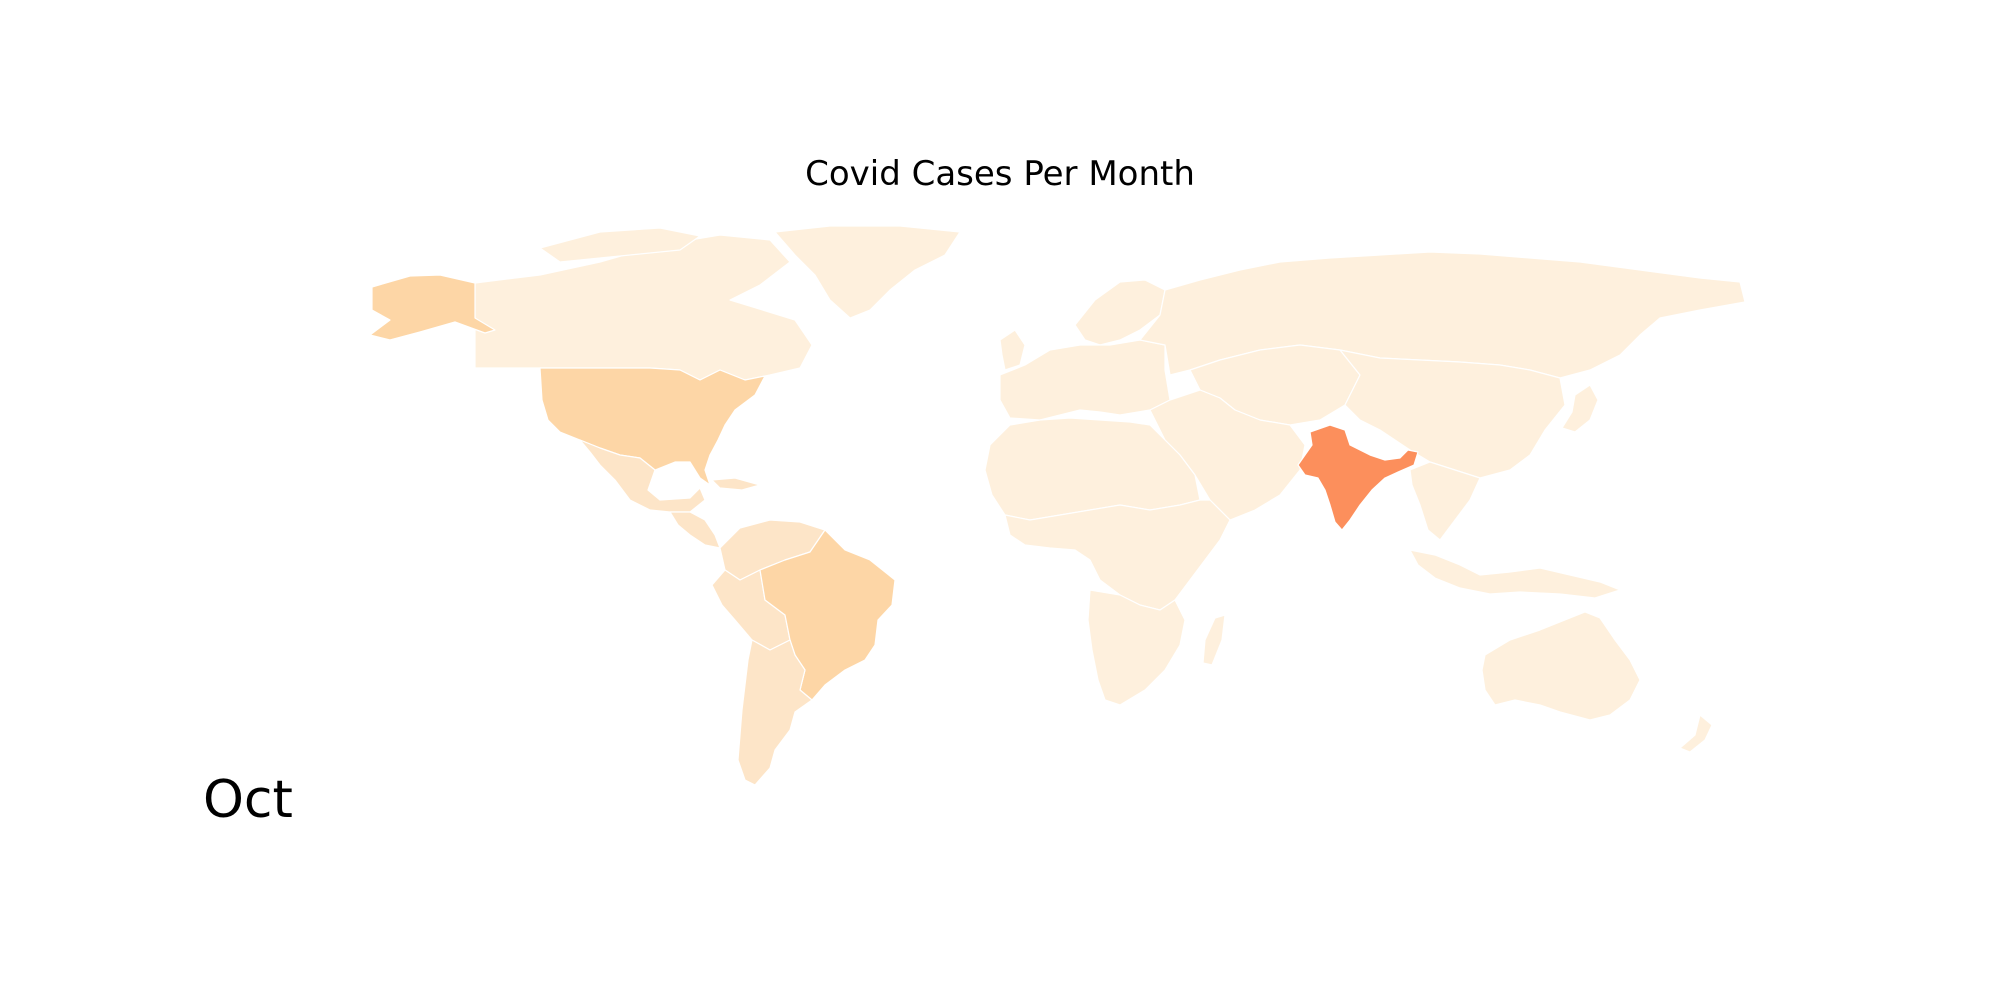 The image size is (2000, 1004). Describe the element at coordinates (643, 307) in the screenshot. I see `region-canada` at that location.